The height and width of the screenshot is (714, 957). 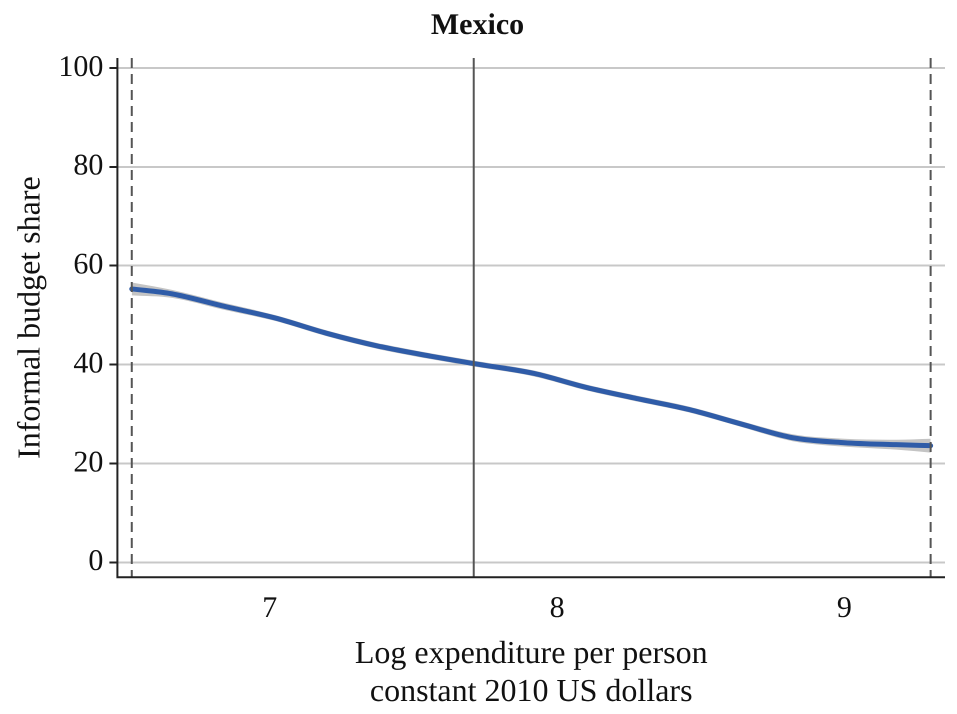 I want to click on y-tick-label: 20, so click(x=88, y=461).